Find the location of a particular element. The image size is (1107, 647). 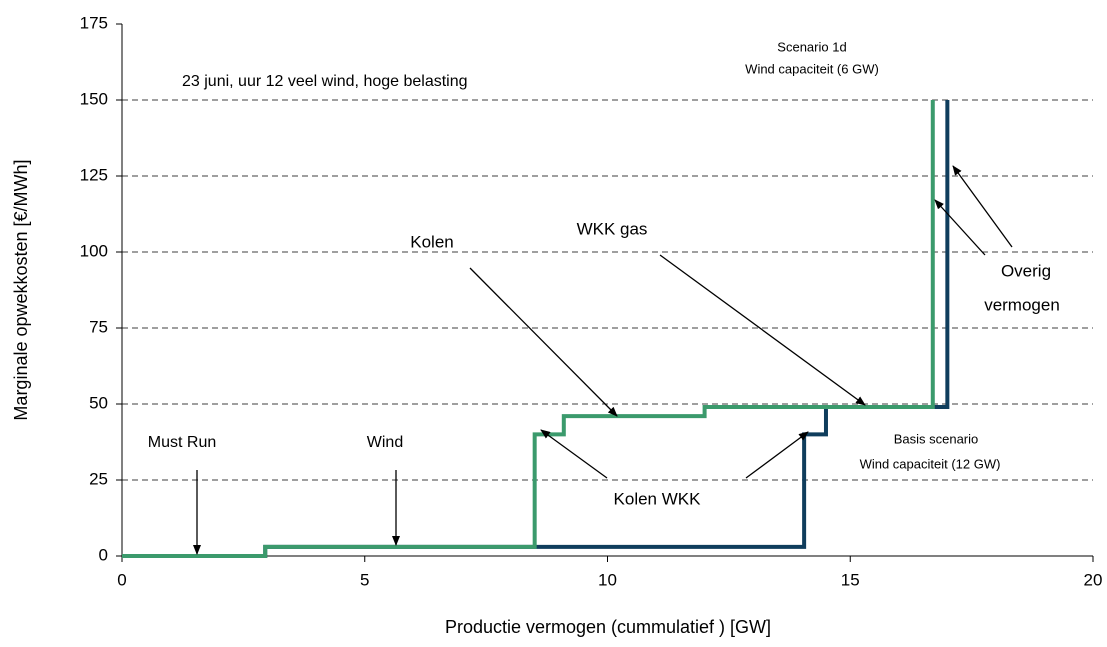

annotation: Overig is located at coordinates (1026, 270).